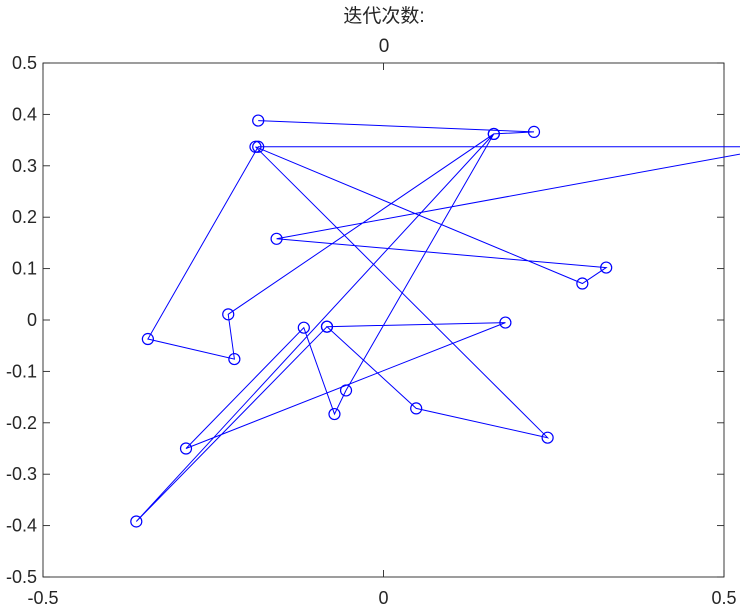  What do you see at coordinates (383, 16) in the screenshot?
I see `chart-title-line-1: 迭代次数:` at bounding box center [383, 16].